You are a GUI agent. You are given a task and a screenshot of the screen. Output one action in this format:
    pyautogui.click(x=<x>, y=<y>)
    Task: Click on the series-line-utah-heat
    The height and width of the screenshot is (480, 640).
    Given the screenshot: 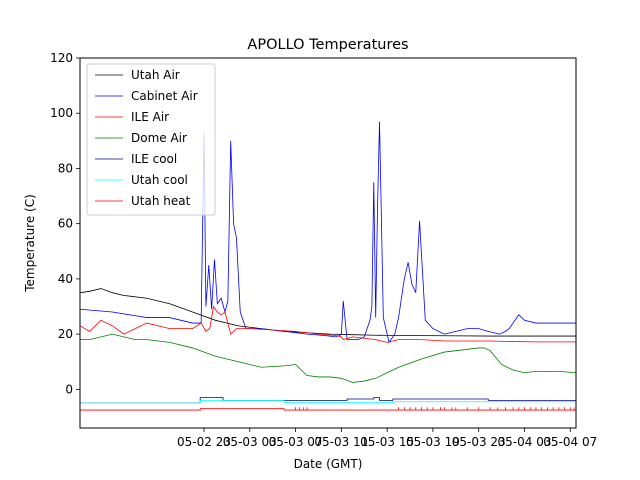 What is the action you would take?
    pyautogui.click(x=328, y=409)
    